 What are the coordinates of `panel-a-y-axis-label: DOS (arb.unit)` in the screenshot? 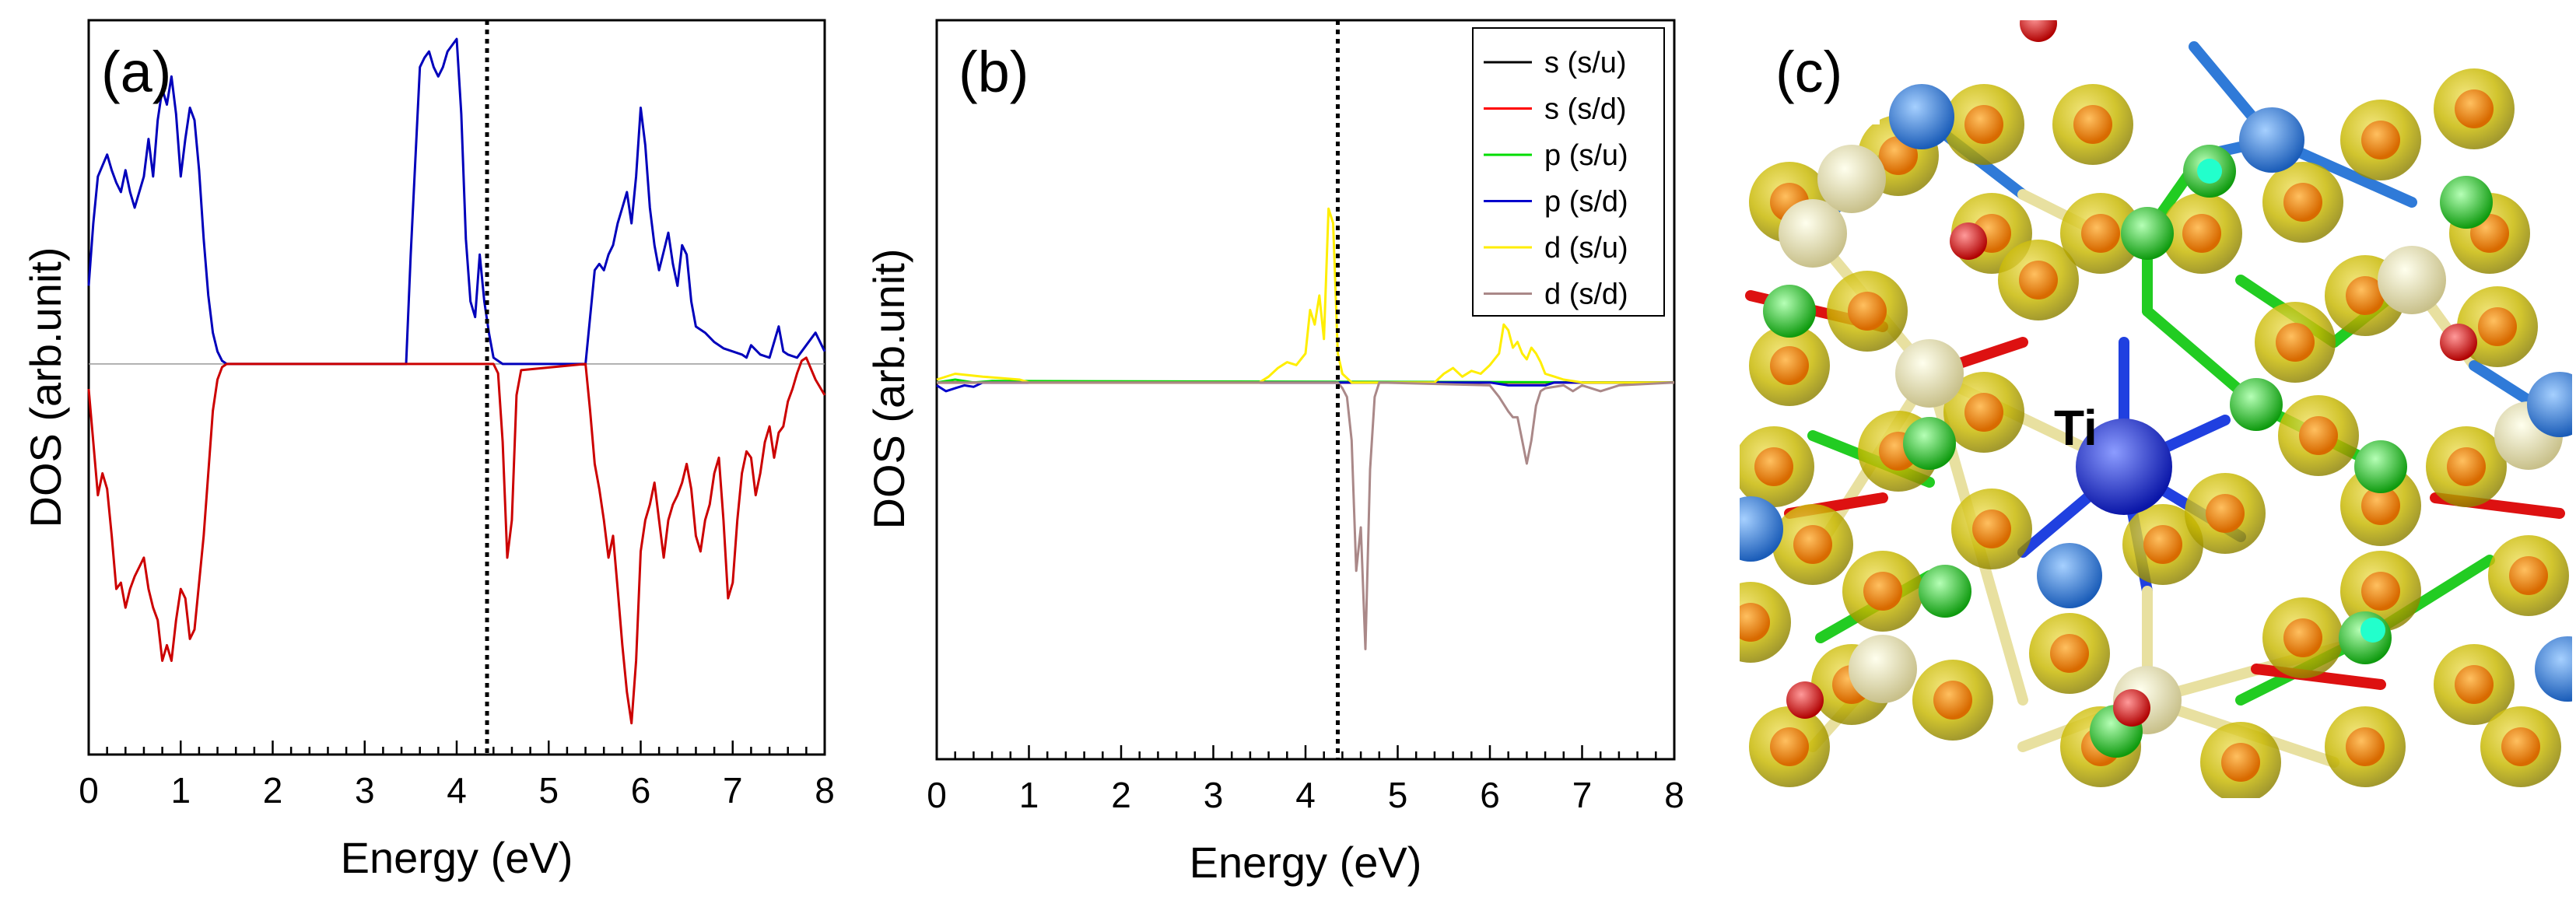 It's located at (46, 387).